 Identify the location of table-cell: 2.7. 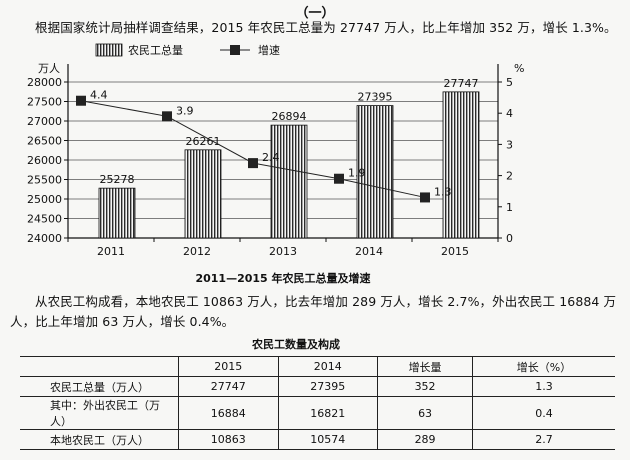
(543, 439).